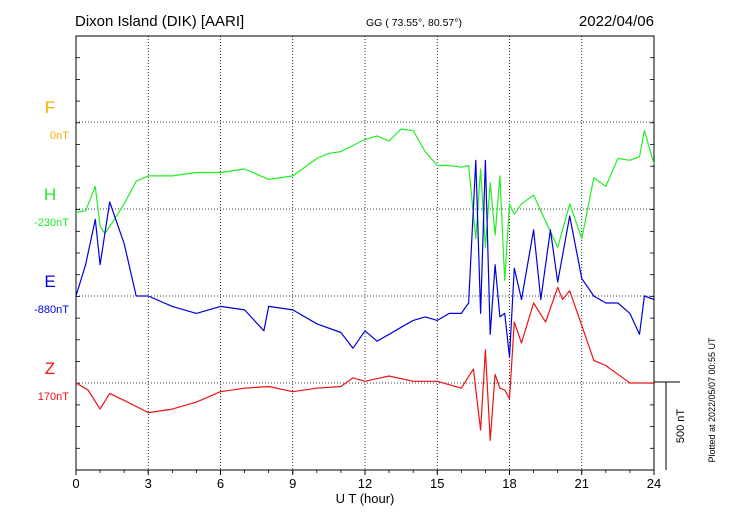 The image size is (730, 520). What do you see at coordinates (51, 310) in the screenshot?
I see `series-baseline-label-e: -880nT` at bounding box center [51, 310].